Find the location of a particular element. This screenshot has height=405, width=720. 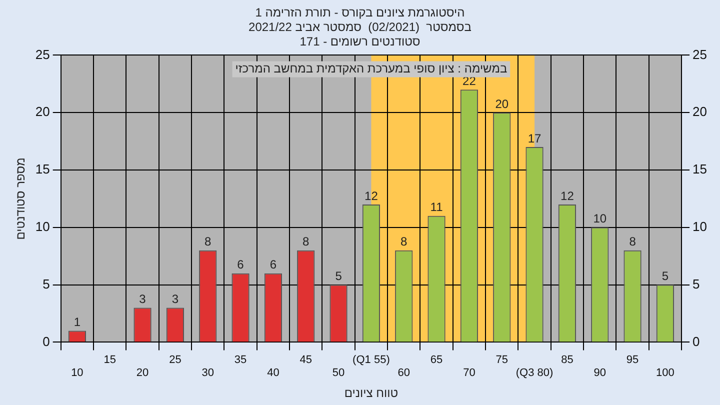

x-tick-label: 75 is located at coordinates (502, 360).